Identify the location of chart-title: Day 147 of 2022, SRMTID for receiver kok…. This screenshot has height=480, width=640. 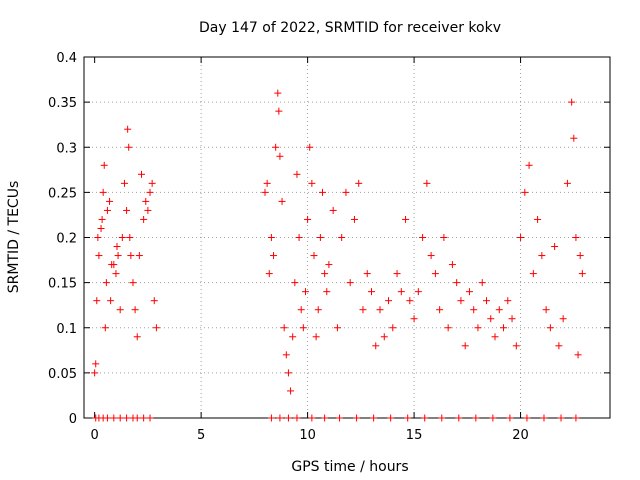
(350, 28).